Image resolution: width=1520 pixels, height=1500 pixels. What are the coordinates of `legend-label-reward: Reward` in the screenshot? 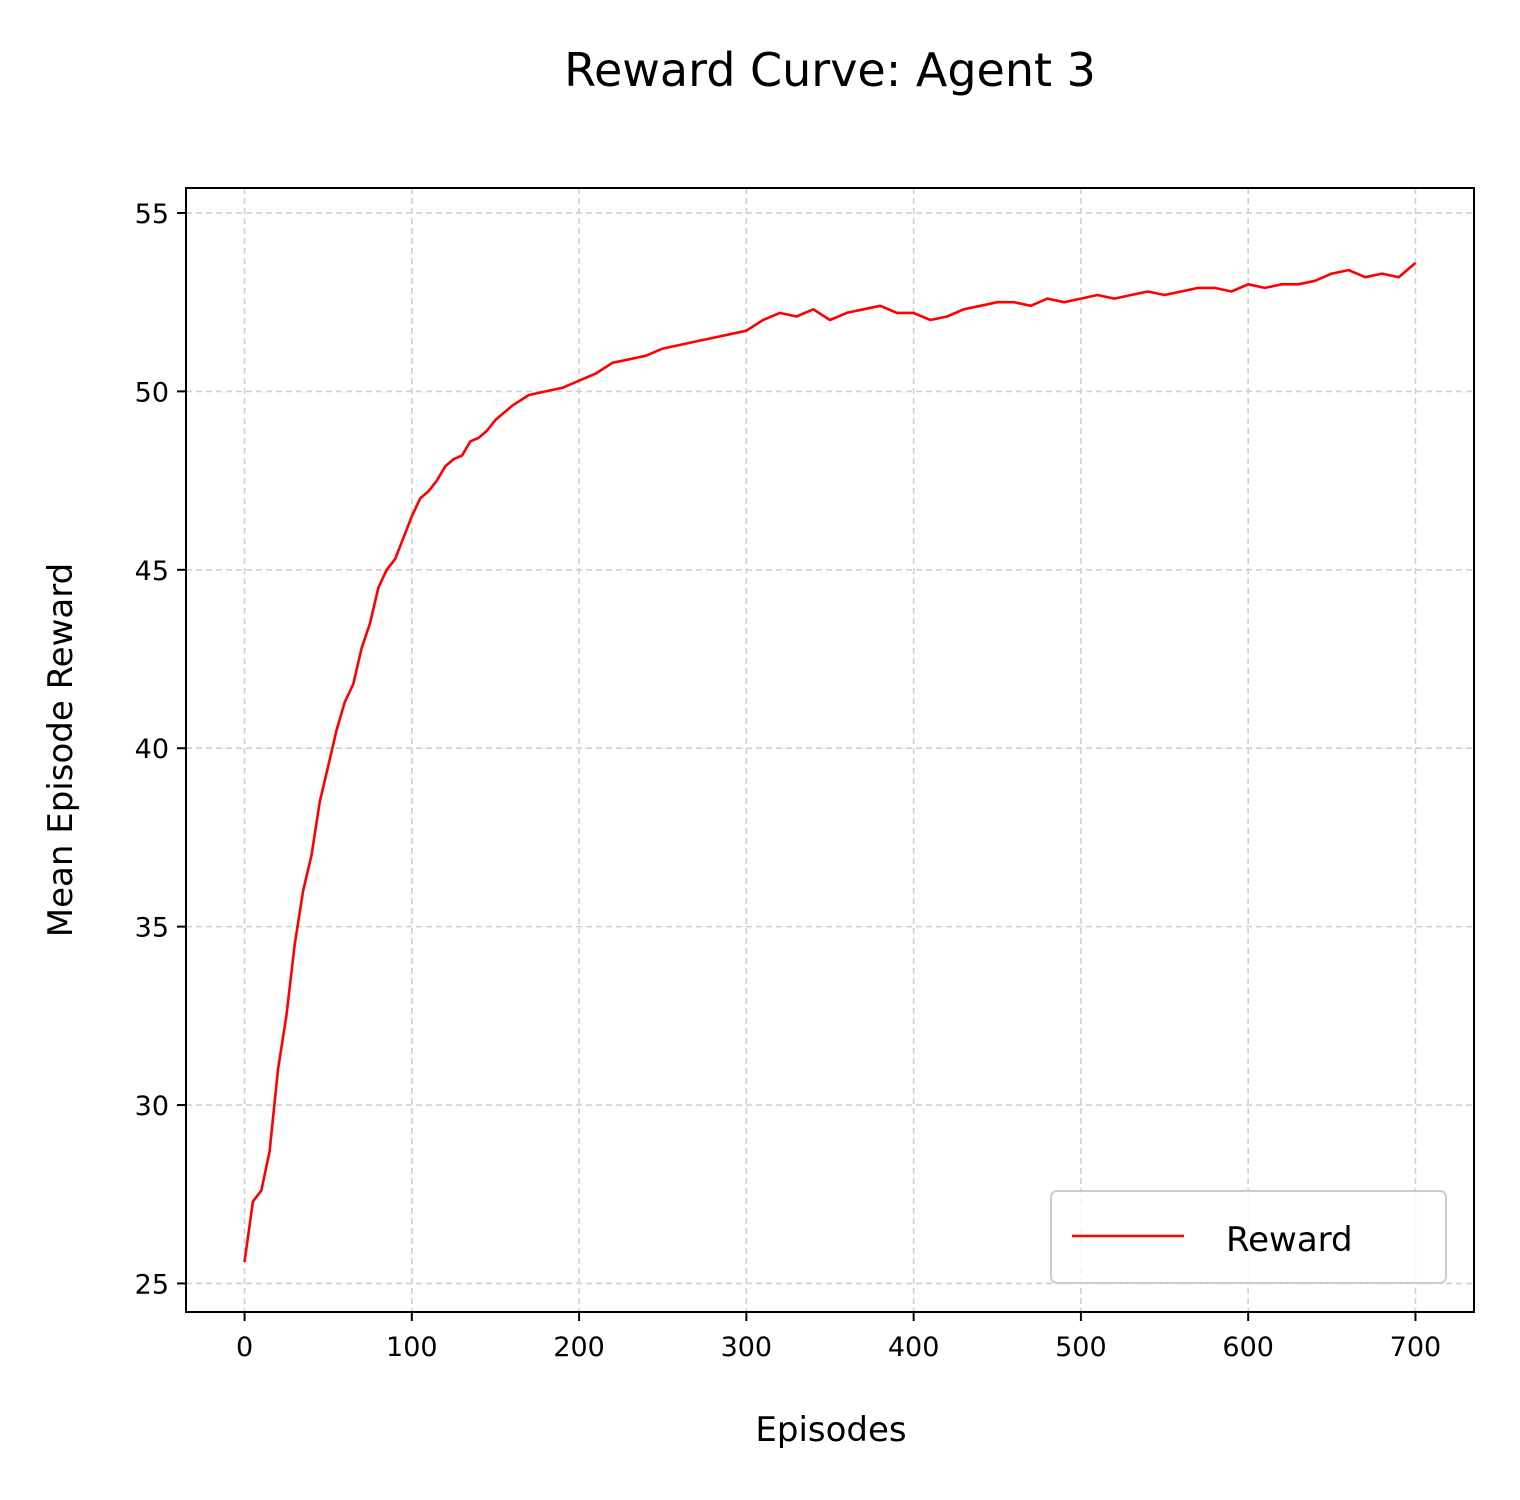 It's located at (1289, 1240).